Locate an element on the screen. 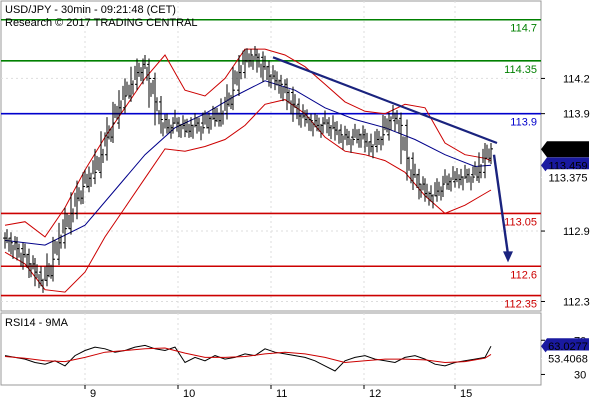 The image size is (590, 400). price-tag-last-bg is located at coordinates (565, 149).